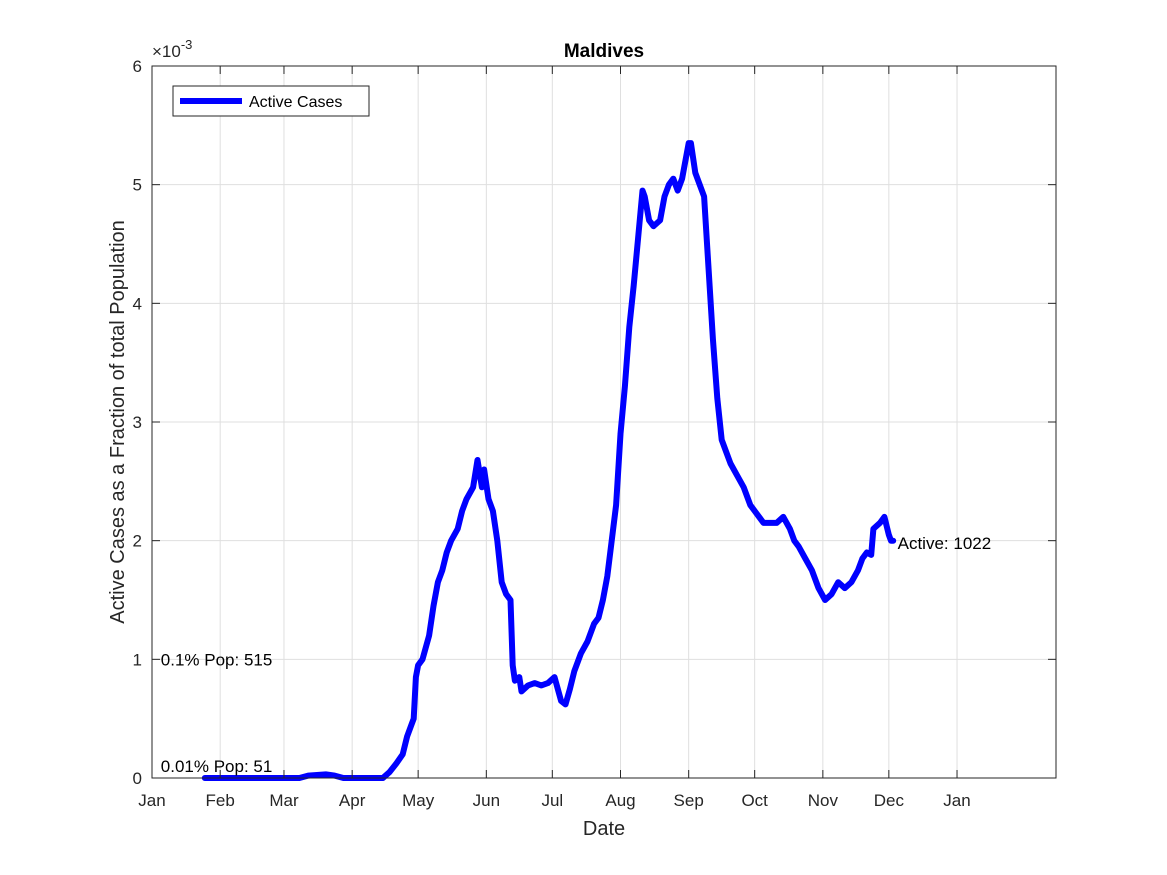 This screenshot has height=875, width=1167. What do you see at coordinates (137, 541) in the screenshot?
I see `y-tick-label: 2` at bounding box center [137, 541].